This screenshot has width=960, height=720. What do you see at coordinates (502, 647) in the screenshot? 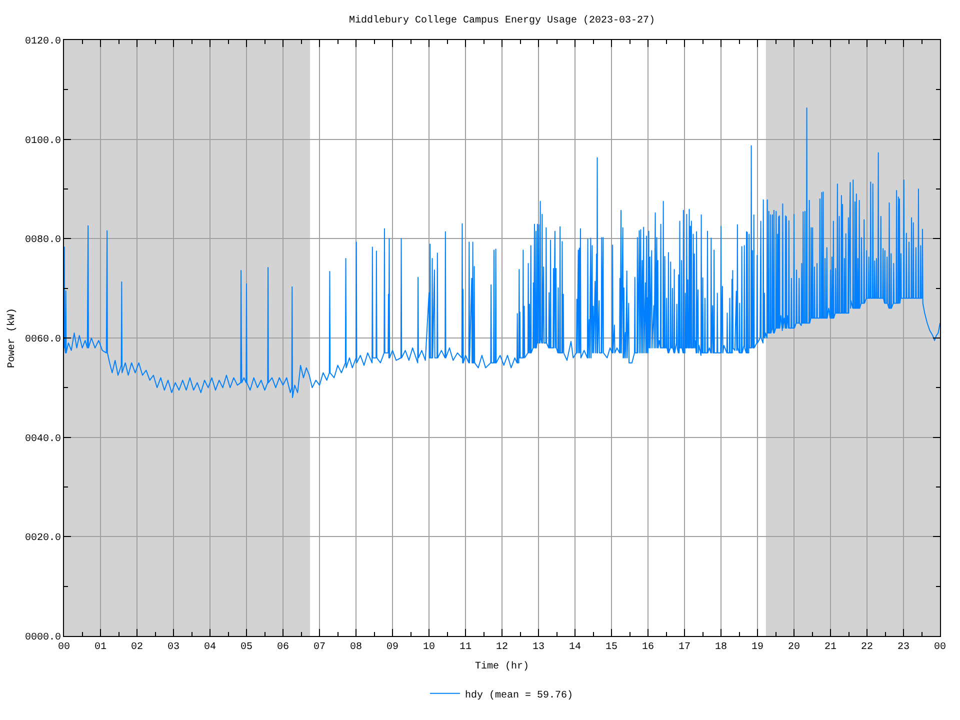
I see `x-tick-label: 12` at bounding box center [502, 647].